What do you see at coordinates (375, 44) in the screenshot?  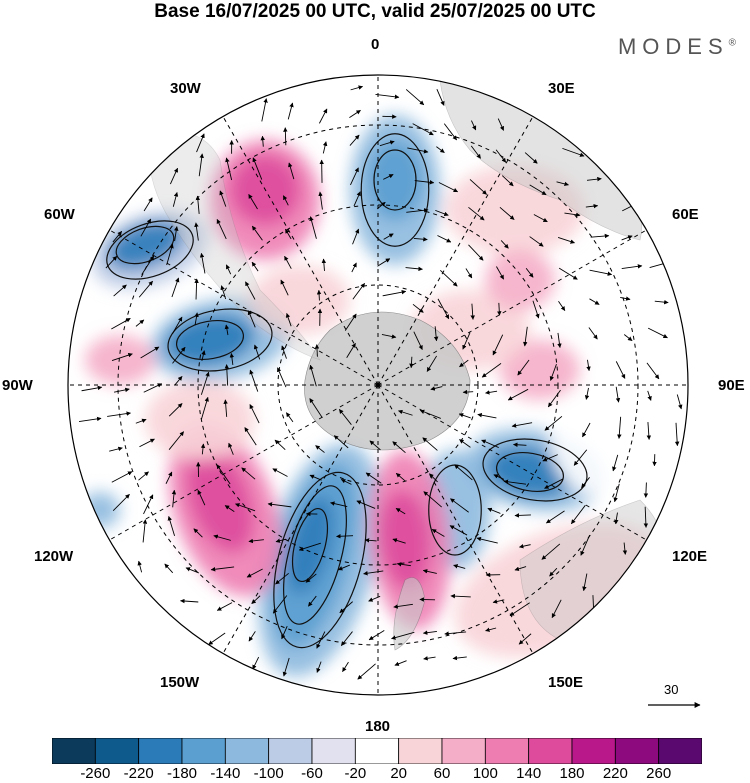 I see `lon-label-0: 0` at bounding box center [375, 44].